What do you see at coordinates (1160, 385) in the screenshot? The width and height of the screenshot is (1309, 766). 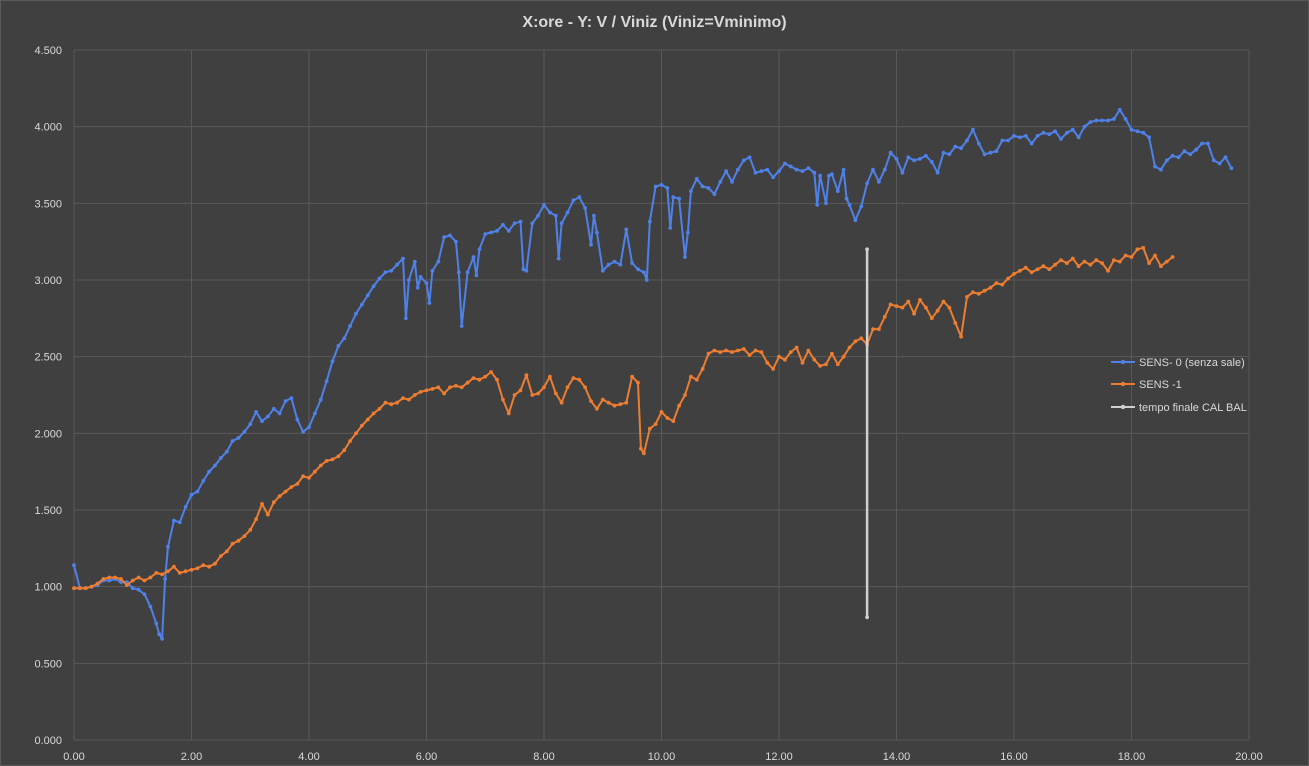 I see `legend-label: SENS -1` at bounding box center [1160, 385].